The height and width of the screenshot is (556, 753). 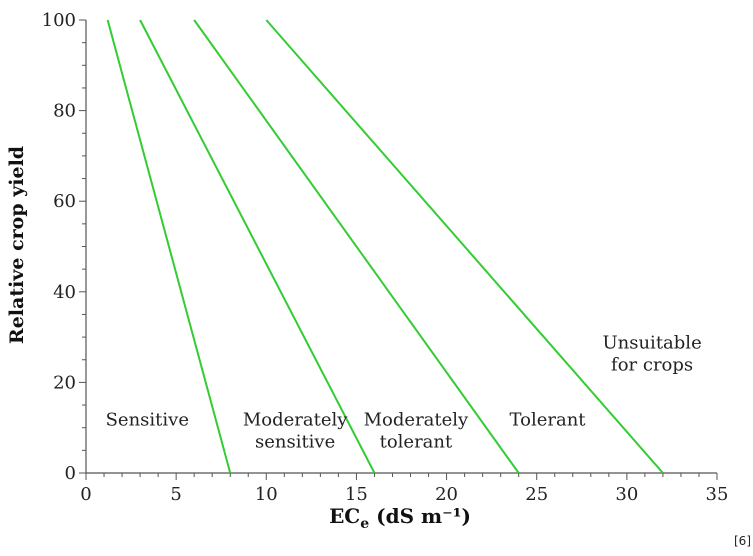 What do you see at coordinates (356, 494) in the screenshot?
I see `x-tick-label: 15` at bounding box center [356, 494].